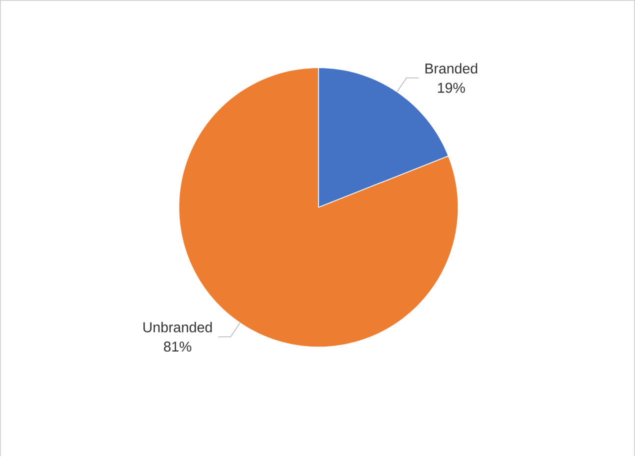 Image resolution: width=635 pixels, height=457 pixels. I want to click on data-label: 19%, so click(451, 88).